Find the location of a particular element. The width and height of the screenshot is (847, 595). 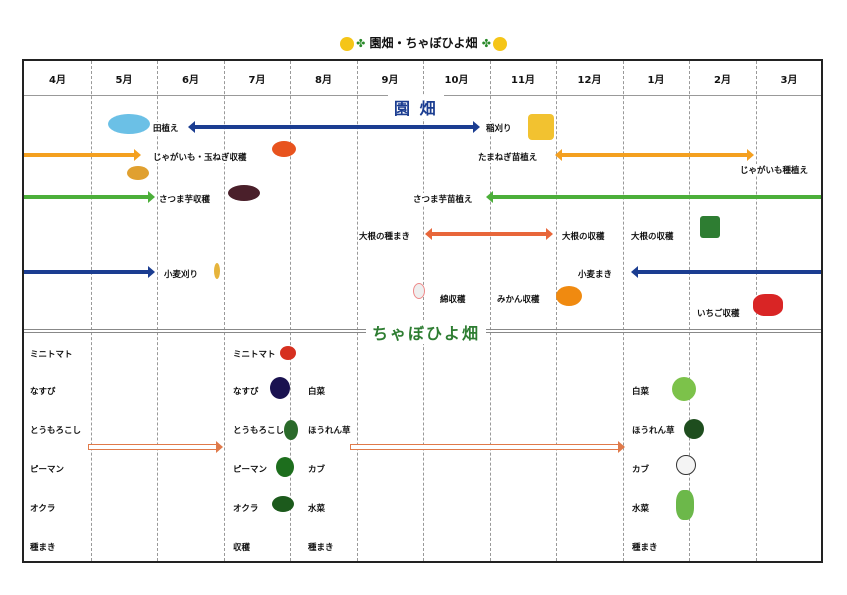

crop-label-summer: とうもろこし is located at coordinates (259, 430).